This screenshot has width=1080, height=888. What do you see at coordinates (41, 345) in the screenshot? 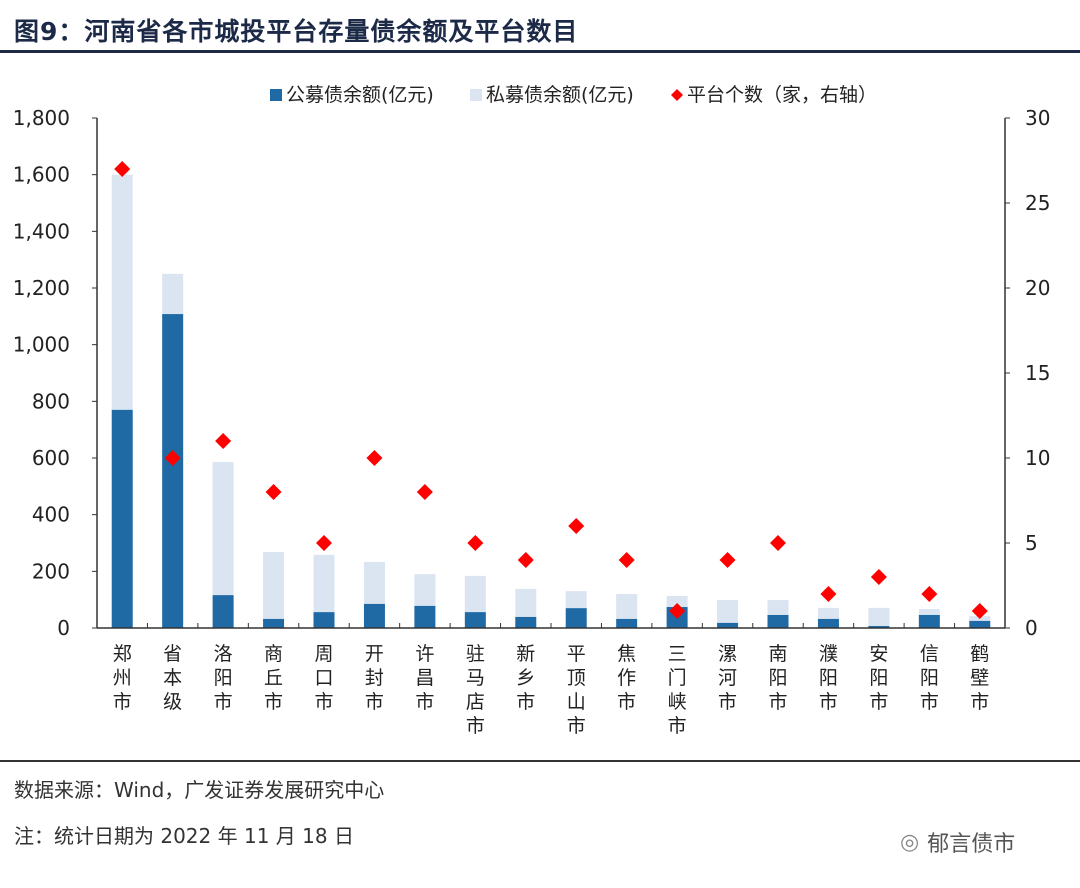
I see `left-tick-label: 1,000` at bounding box center [41, 345].